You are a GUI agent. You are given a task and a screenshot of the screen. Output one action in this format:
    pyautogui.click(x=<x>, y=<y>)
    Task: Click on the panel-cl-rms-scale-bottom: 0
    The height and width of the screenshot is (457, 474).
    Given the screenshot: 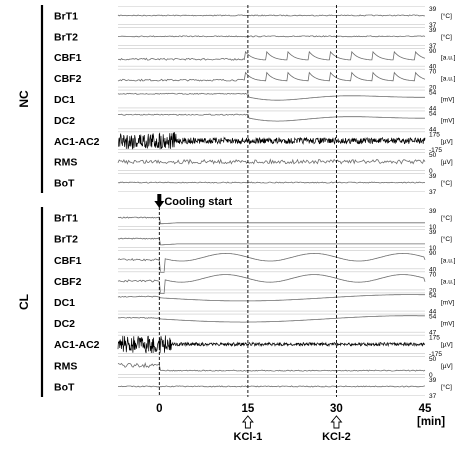 What is the action you would take?
    pyautogui.click(x=431, y=375)
    